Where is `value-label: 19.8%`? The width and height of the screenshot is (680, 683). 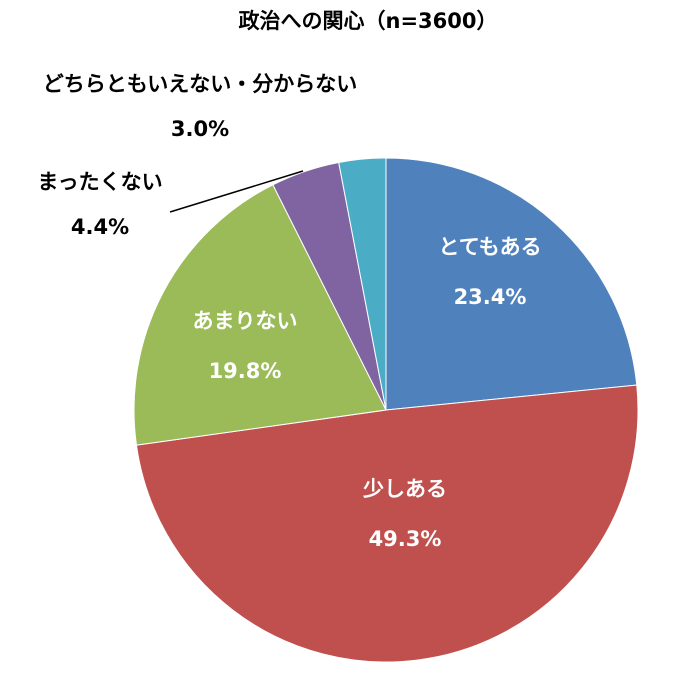
value-label: 19.8% is located at coordinates (245, 371).